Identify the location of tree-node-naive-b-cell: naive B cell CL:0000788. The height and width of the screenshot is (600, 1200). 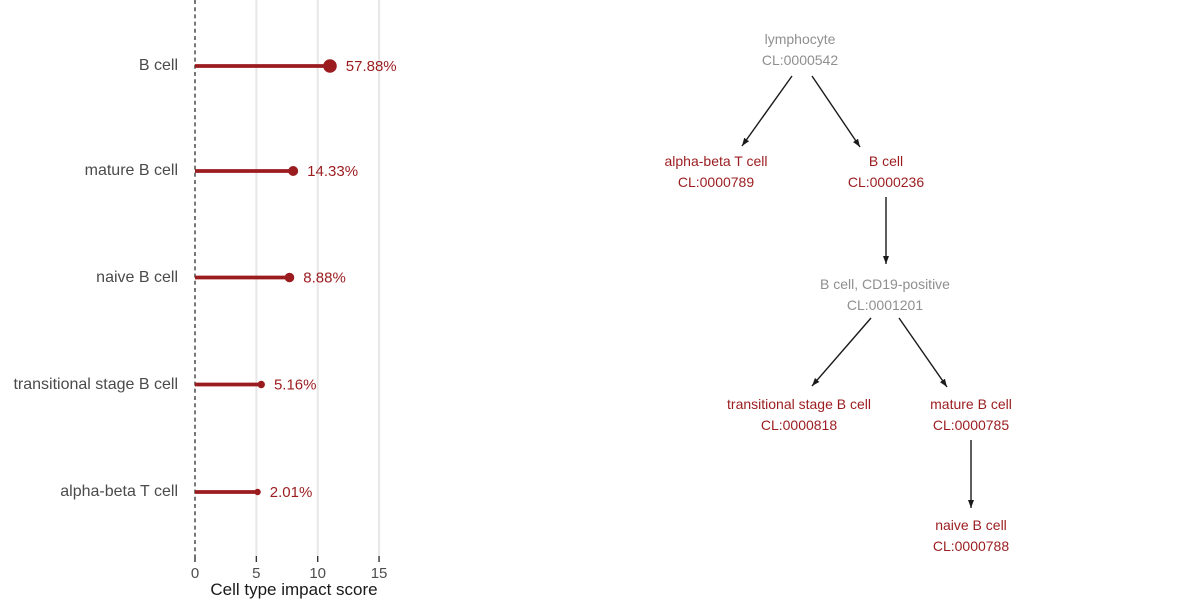
(971, 536).